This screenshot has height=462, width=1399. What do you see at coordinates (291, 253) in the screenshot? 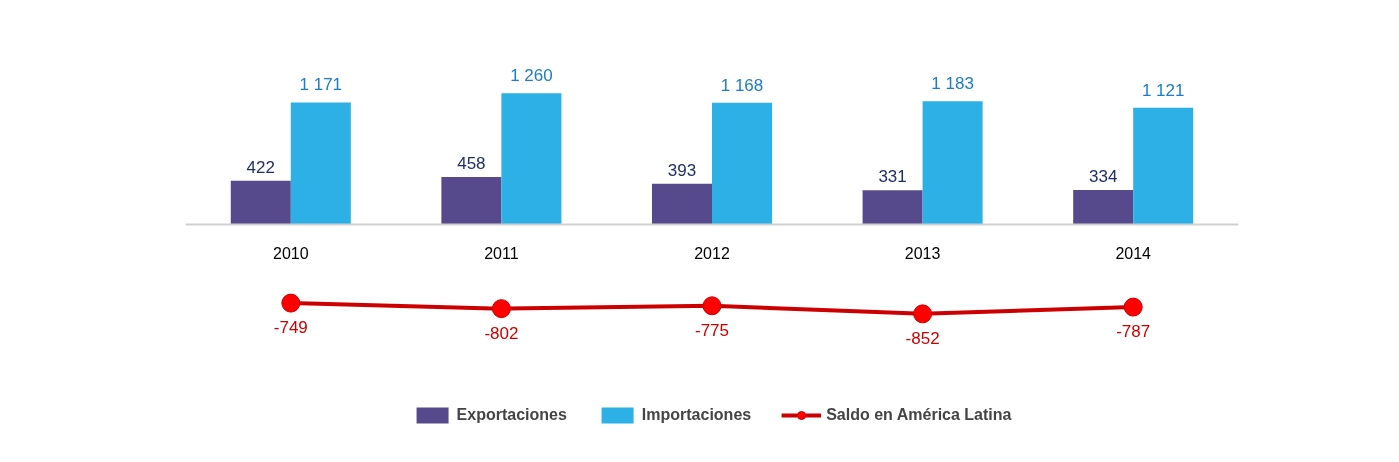
I see `x-tick-label: 2010` at bounding box center [291, 253].